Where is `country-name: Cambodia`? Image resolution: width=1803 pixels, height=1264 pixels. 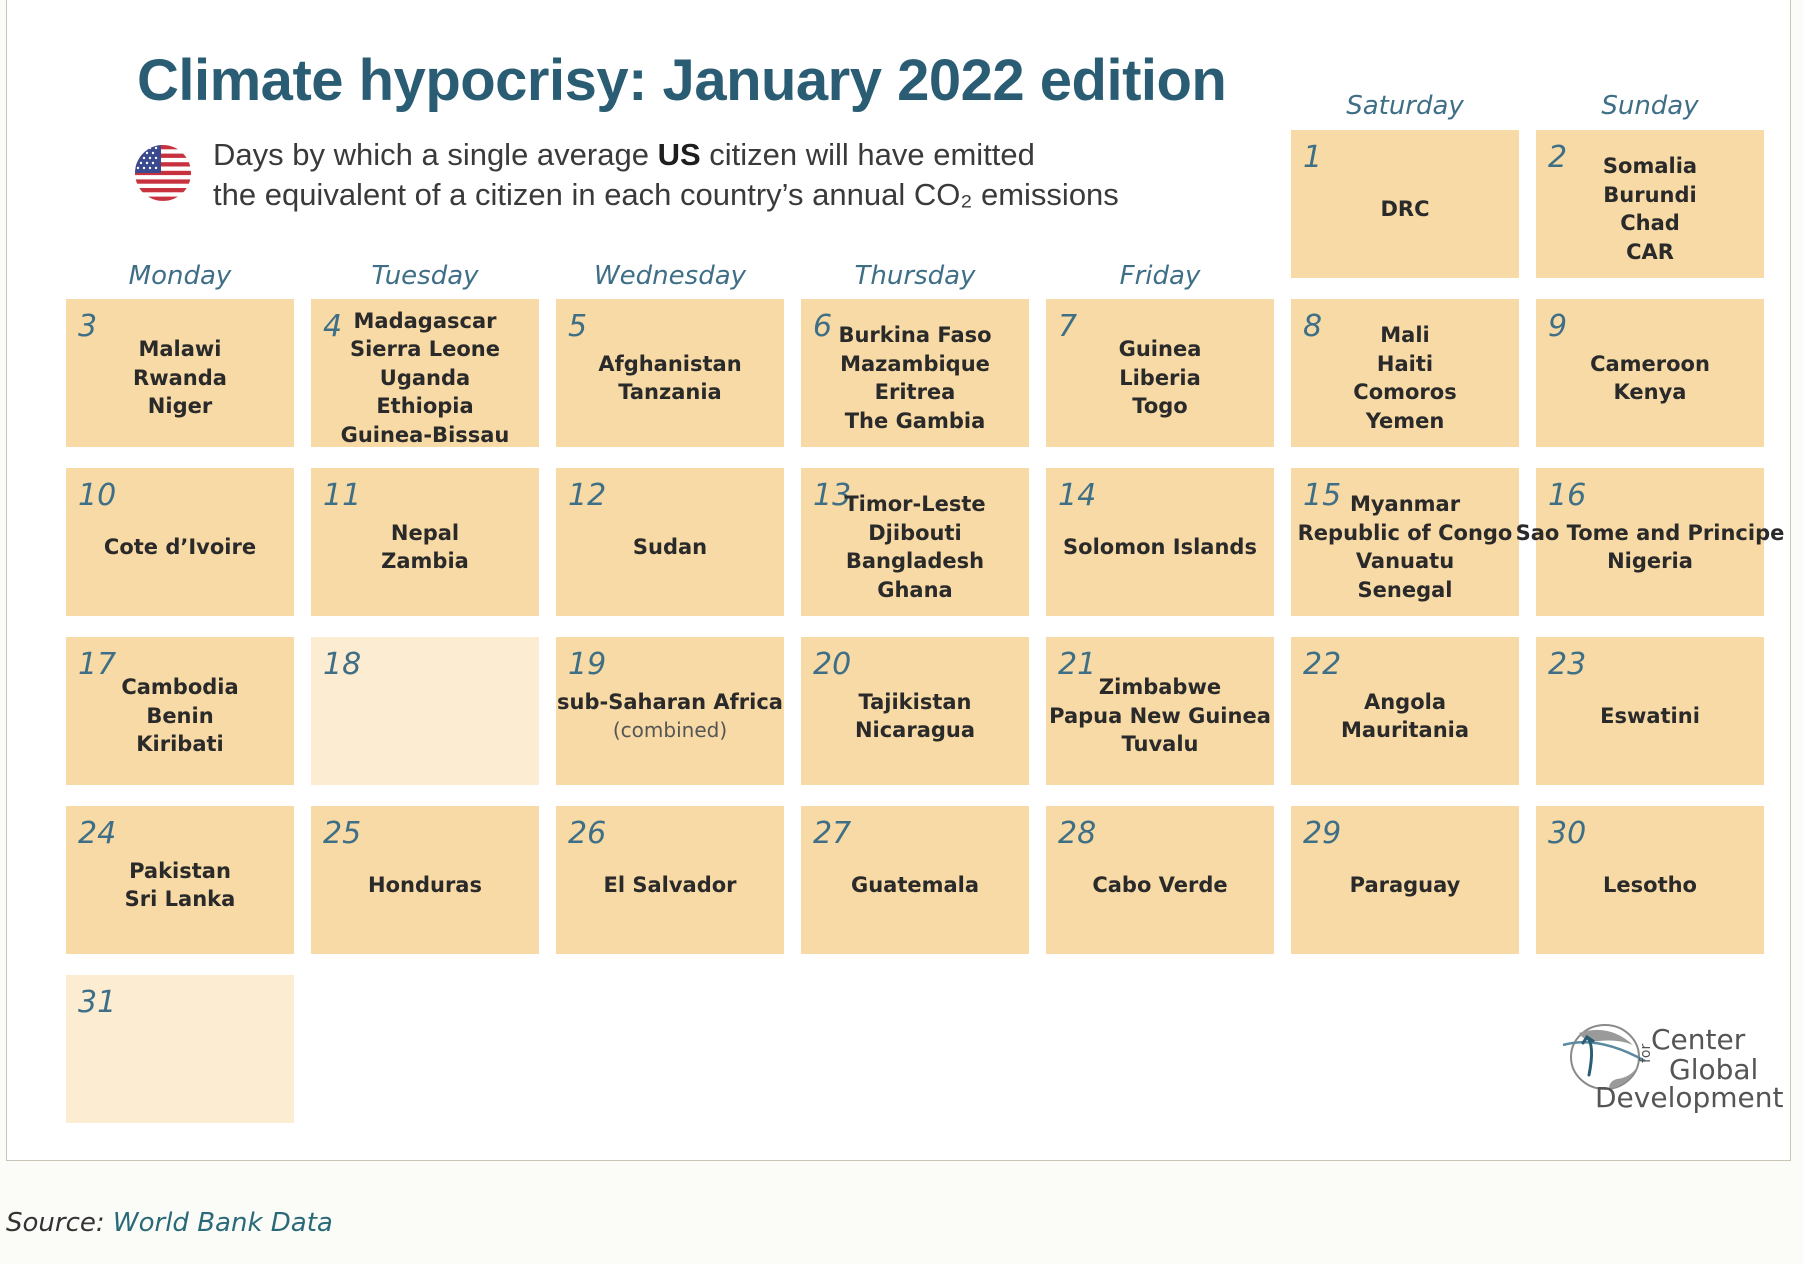 country-name: Cambodia is located at coordinates (180, 687).